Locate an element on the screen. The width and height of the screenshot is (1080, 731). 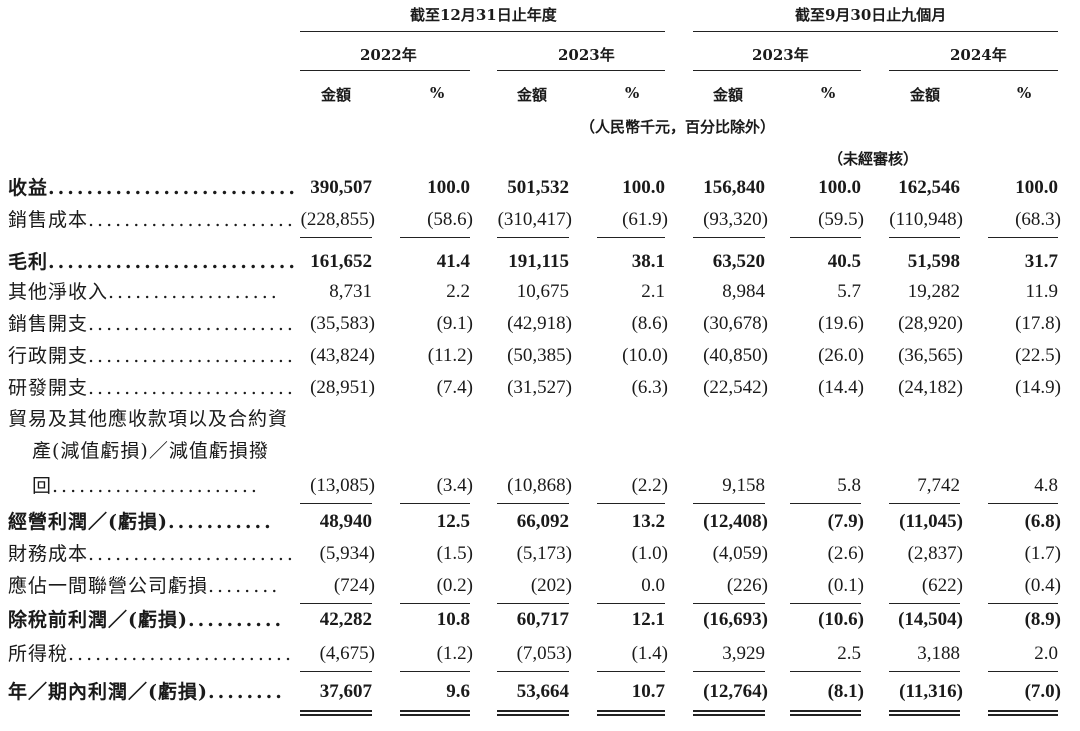
percent-cell: 2.1 is located at coordinates (653, 291).